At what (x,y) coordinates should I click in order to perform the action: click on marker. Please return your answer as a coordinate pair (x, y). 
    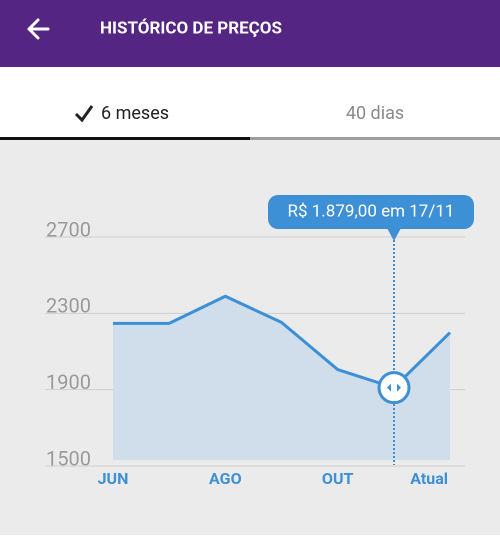
    Looking at the image, I should click on (394, 388).